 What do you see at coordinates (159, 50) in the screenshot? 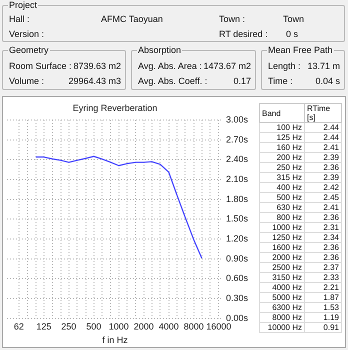
I see `text: Absorption` at bounding box center [159, 50].